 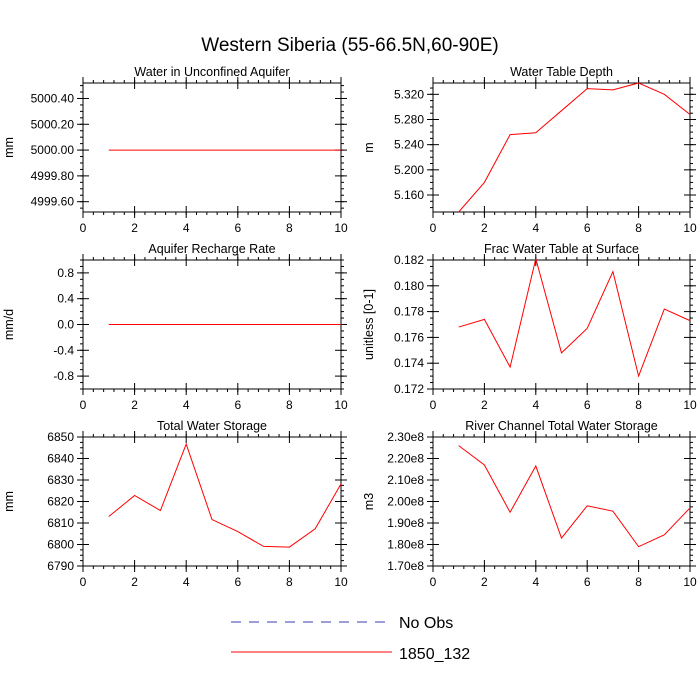 What do you see at coordinates (561, 249) in the screenshot?
I see `panel-title: Frac Water Table at Surface` at bounding box center [561, 249].